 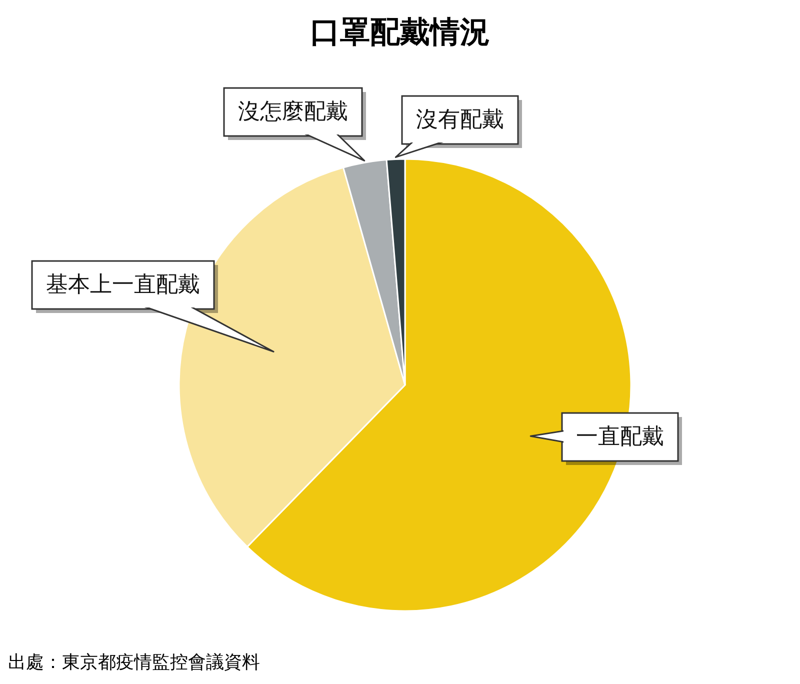 What do you see at coordinates (620, 437) in the screenshot?
I see `slice-label: 一直配戴` at bounding box center [620, 437].